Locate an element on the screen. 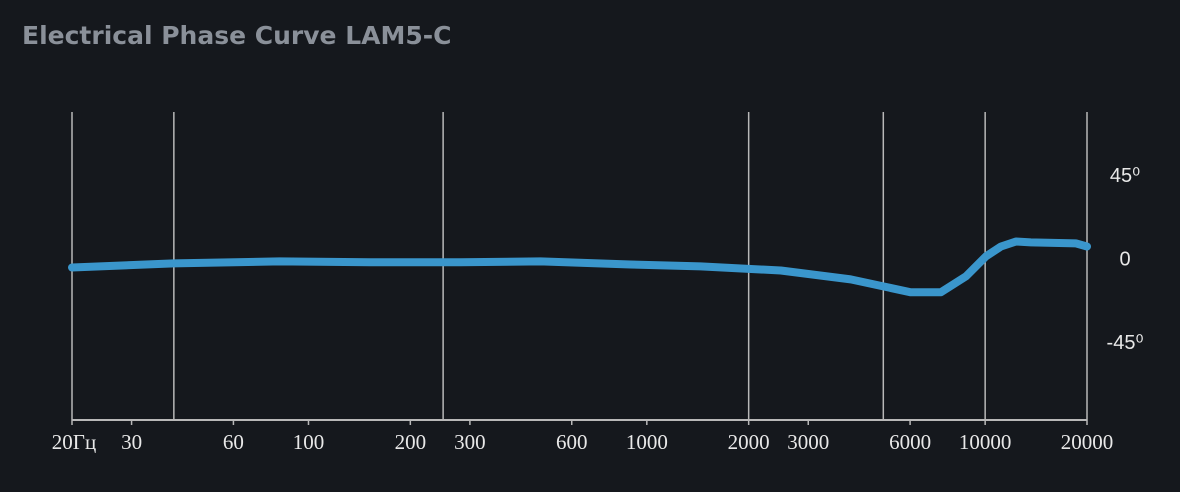 The width and height of the screenshot is (1180, 492). x-tick-label: 20Гц is located at coordinates (74, 442).